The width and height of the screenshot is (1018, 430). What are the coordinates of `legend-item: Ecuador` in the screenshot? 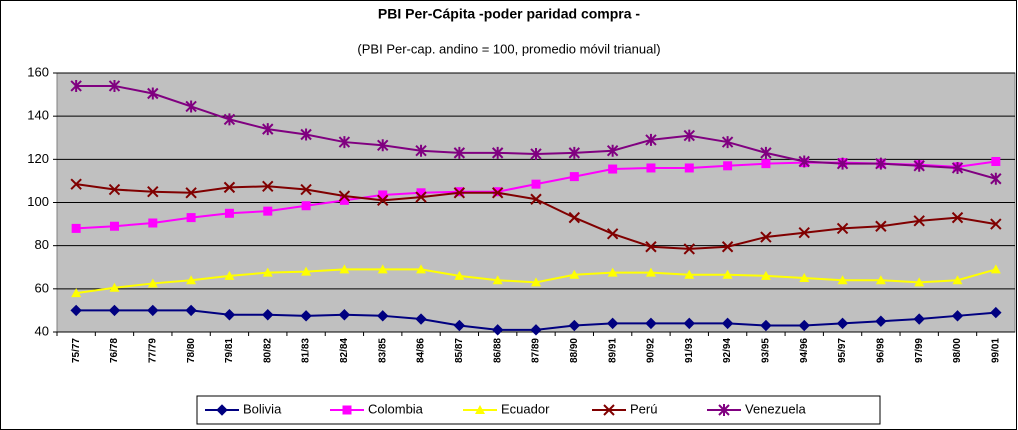 It's located at (506, 408).